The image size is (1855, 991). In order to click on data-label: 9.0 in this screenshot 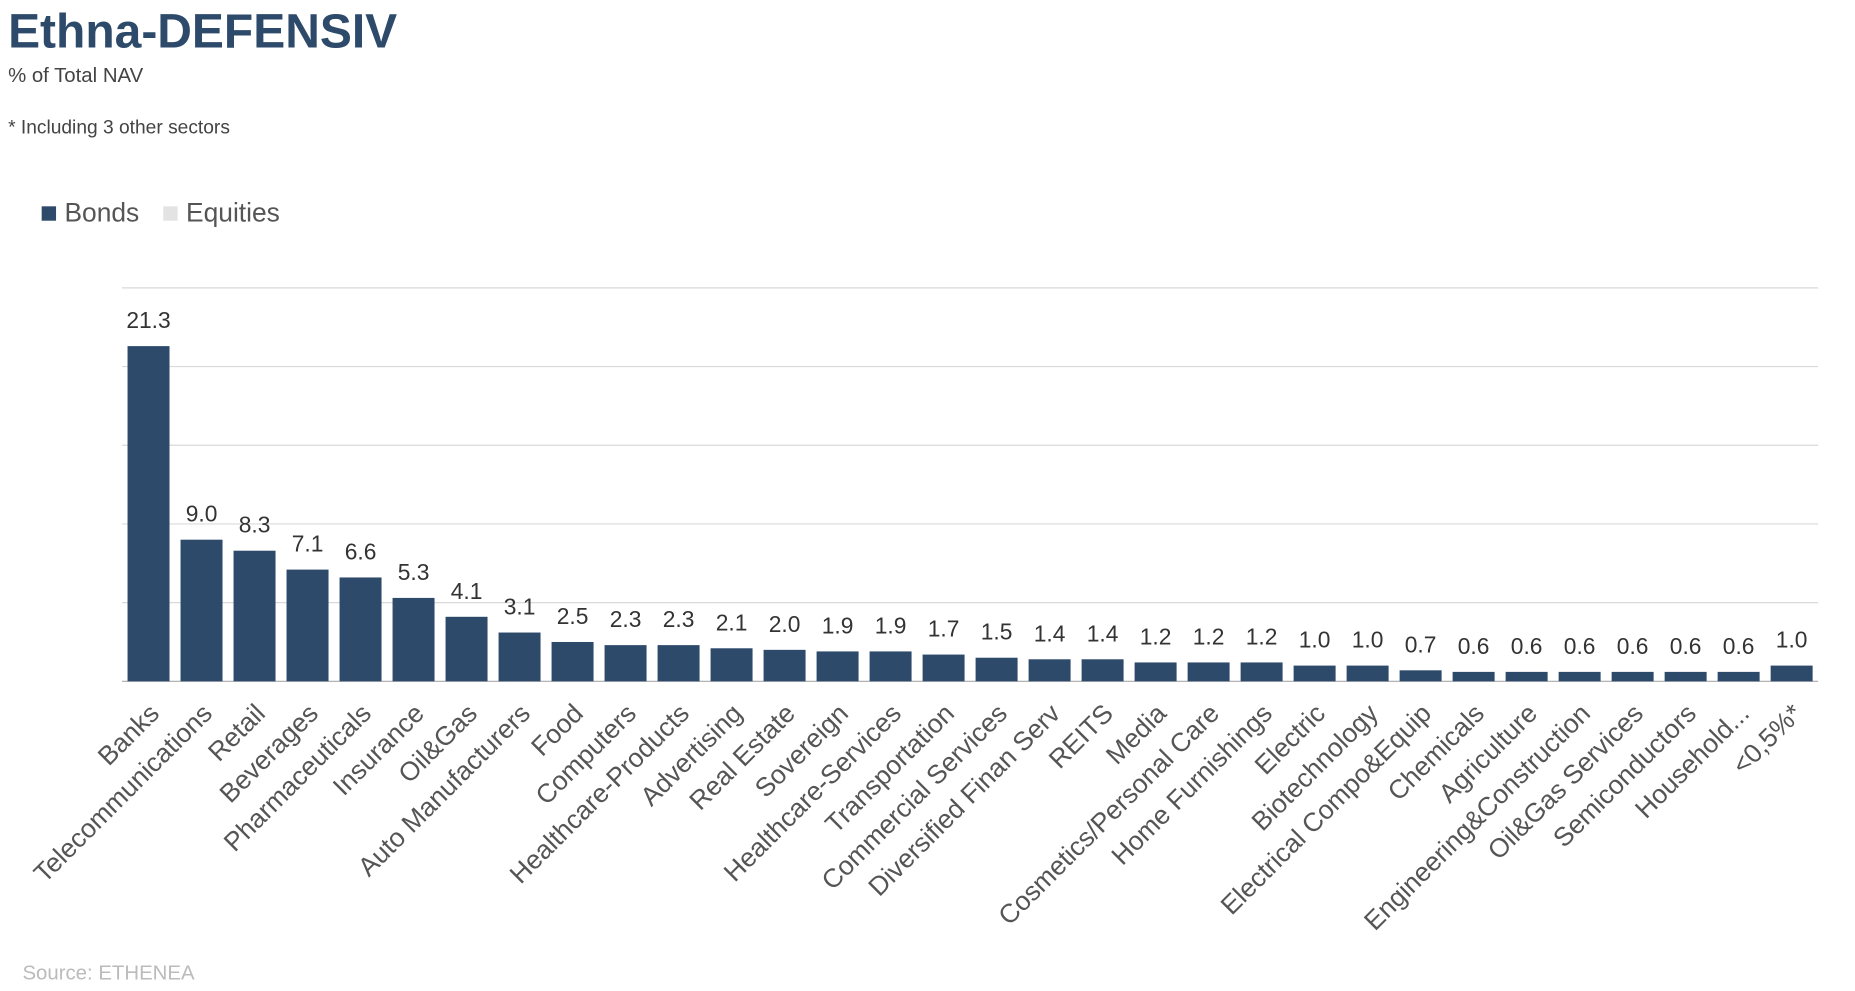, I will do `click(202, 514)`.